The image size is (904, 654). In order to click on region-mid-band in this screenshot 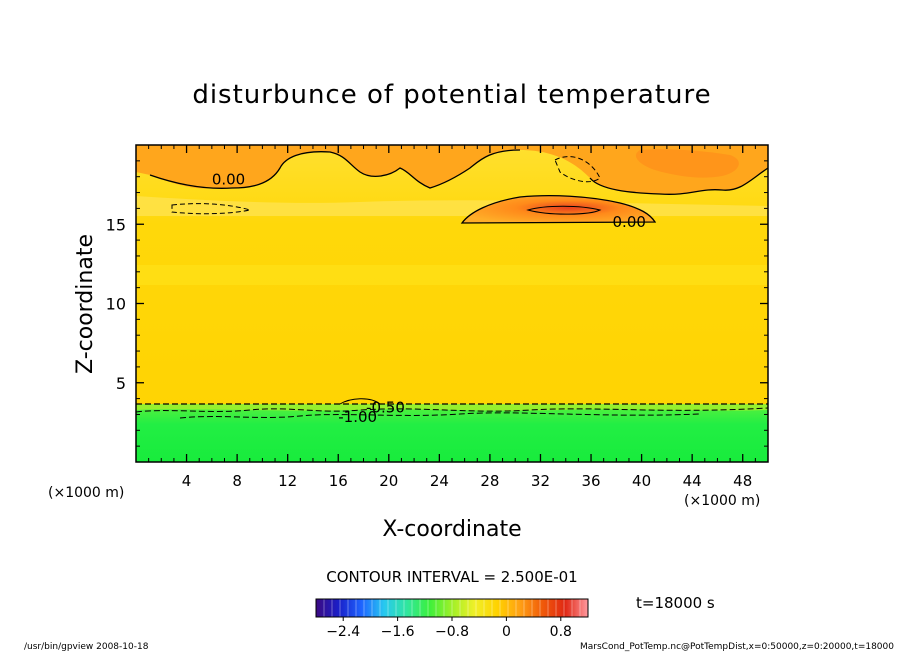, I will do `click(452, 275)`.